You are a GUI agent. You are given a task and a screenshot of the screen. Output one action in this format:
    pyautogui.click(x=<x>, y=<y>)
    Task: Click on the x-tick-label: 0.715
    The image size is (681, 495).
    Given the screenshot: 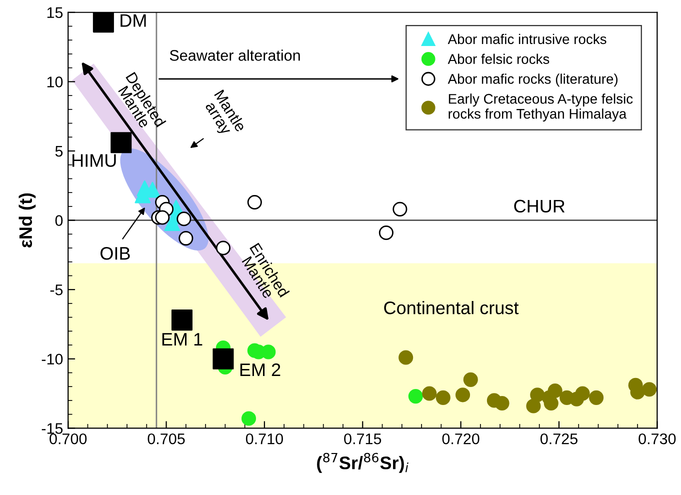 What is the action you would take?
    pyautogui.click(x=363, y=438)
    